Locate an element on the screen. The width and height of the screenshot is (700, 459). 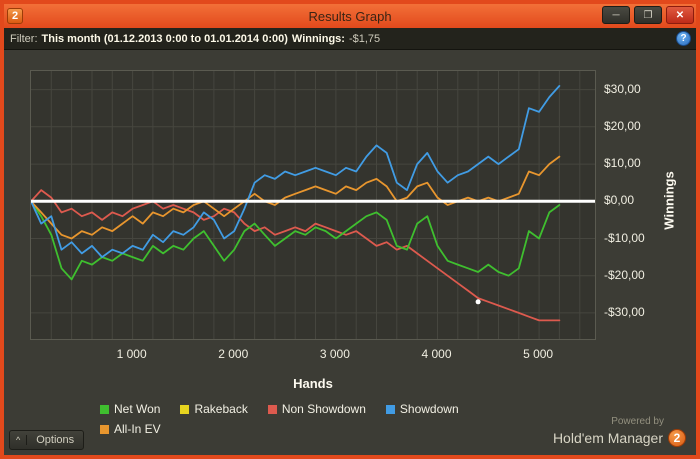
legend-label: Non Showdown is located at coordinates (323, 409).